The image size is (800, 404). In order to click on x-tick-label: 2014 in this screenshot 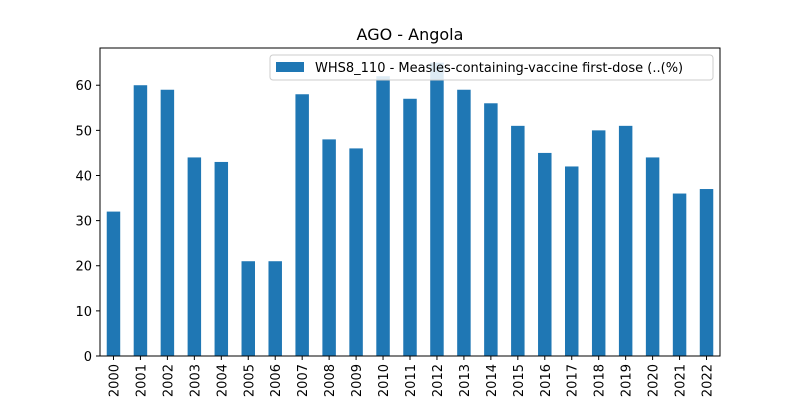, I will do `click(492, 380)`.